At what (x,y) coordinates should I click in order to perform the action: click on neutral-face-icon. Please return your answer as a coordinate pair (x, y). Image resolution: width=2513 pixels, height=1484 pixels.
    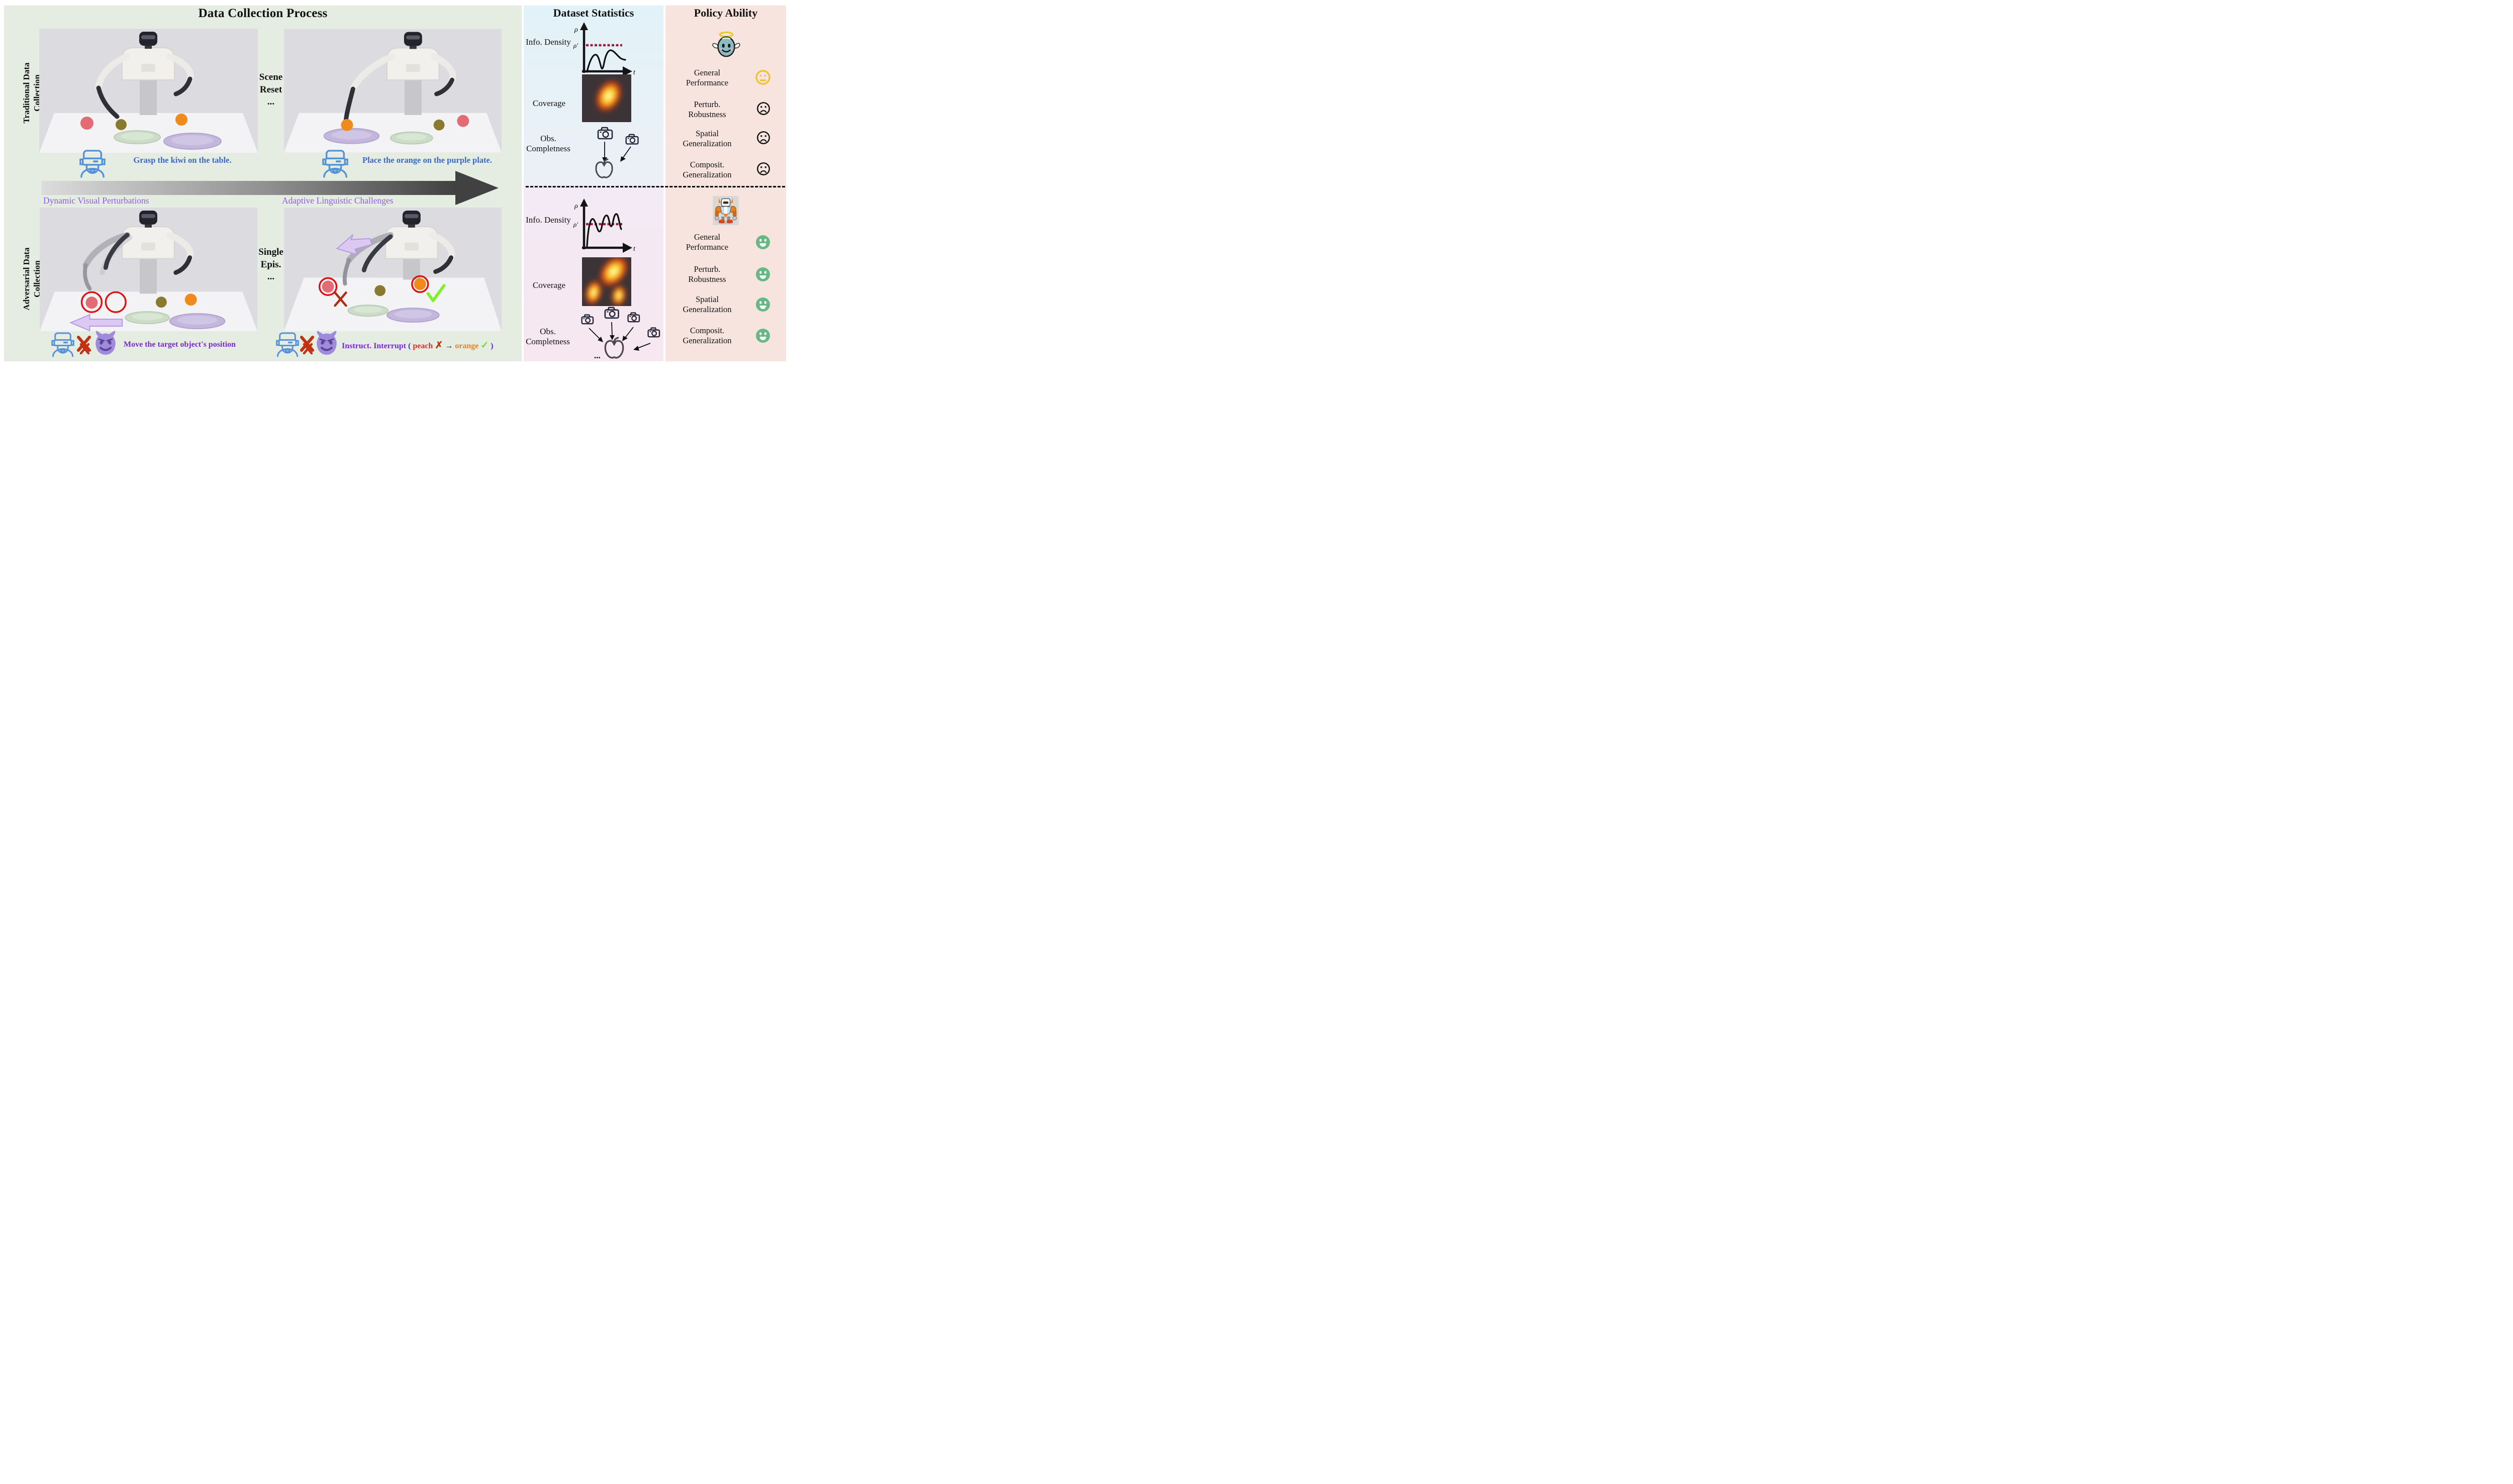
    Looking at the image, I should click on (763, 77).